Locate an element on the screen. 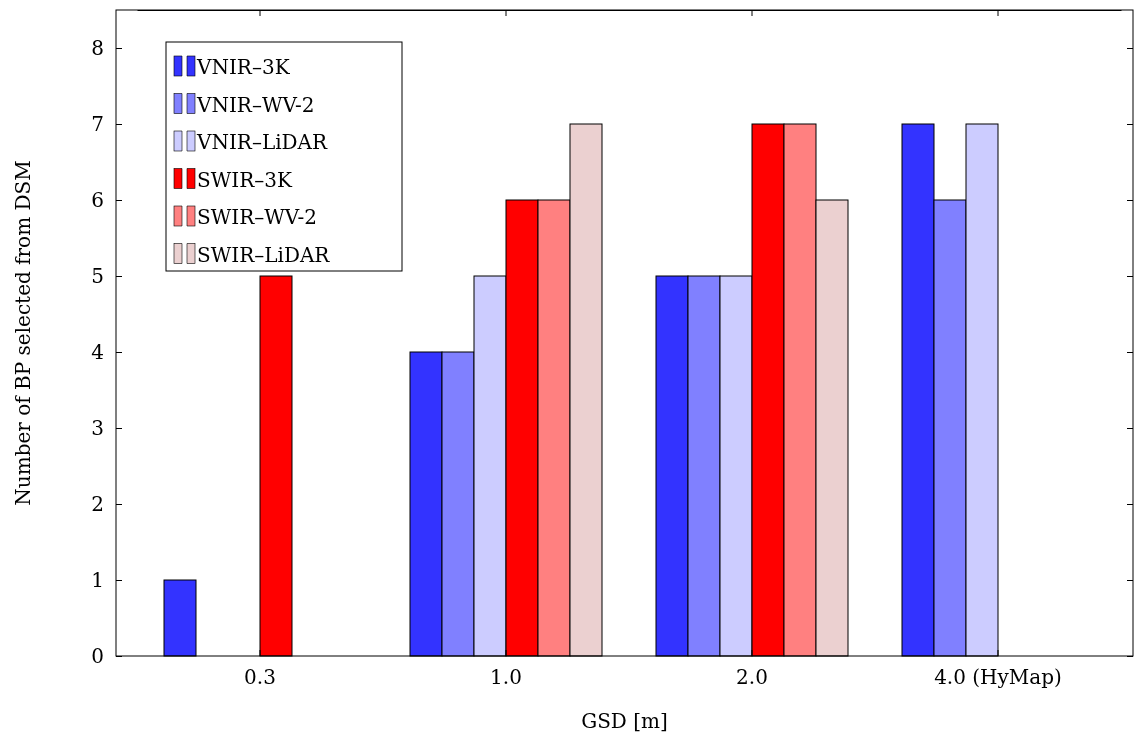  y-tick-label: 6 is located at coordinates (97, 199).